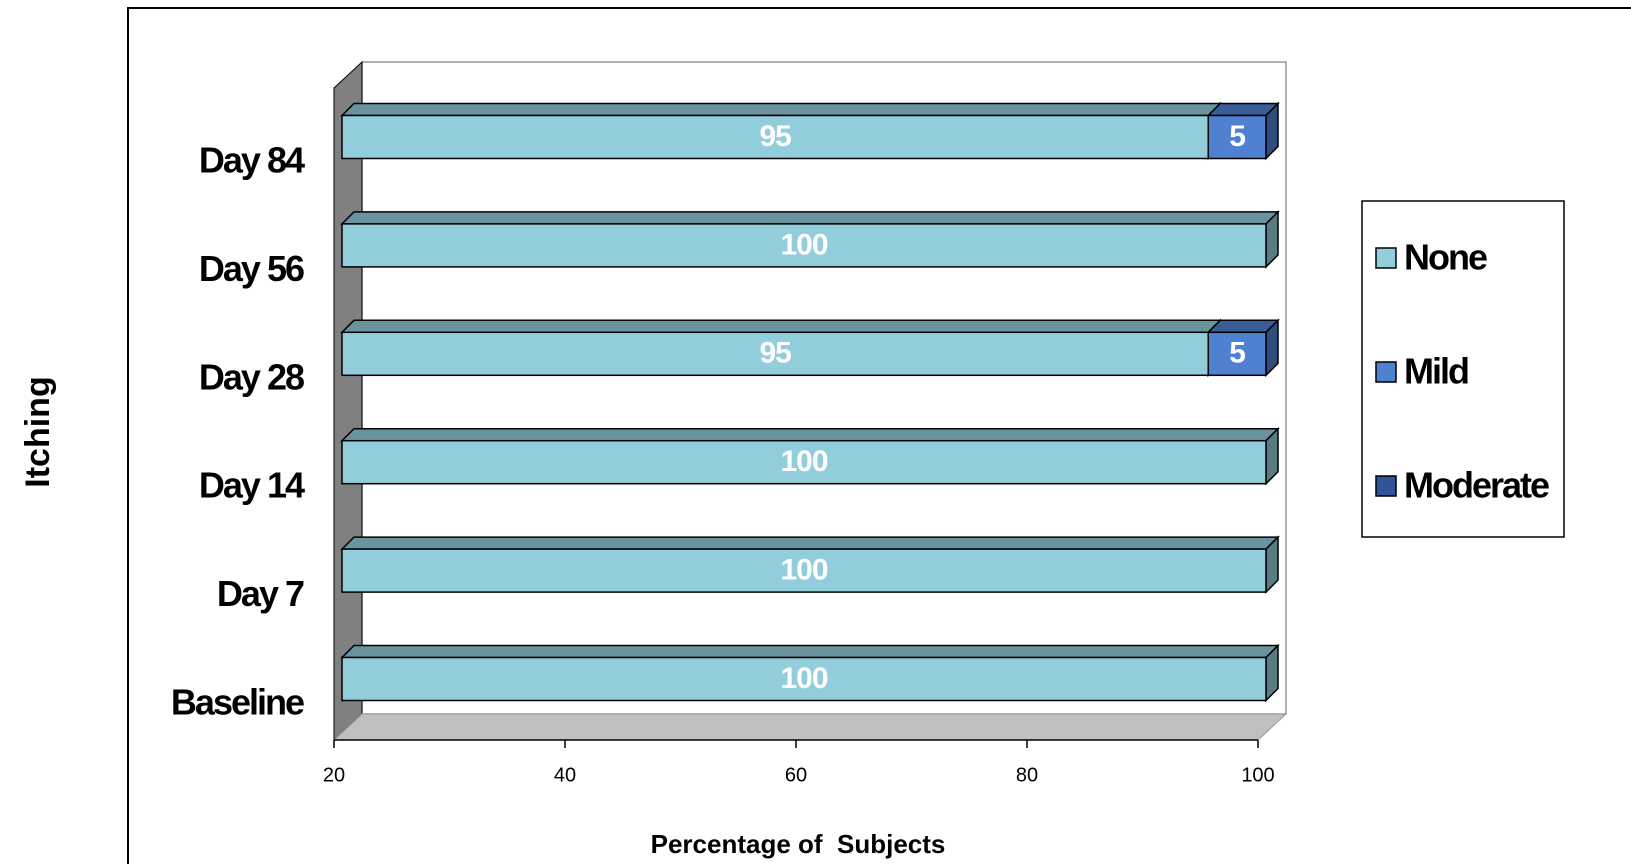  What do you see at coordinates (38, 431) in the screenshot?
I see `y-axis-title: Itching` at bounding box center [38, 431].